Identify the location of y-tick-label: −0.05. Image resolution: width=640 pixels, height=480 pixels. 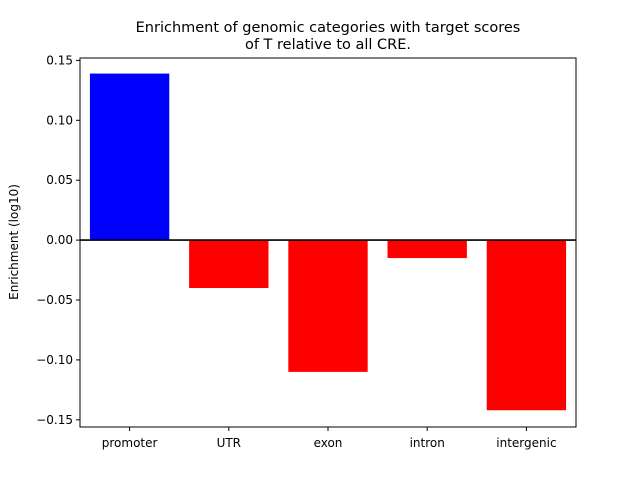
(54, 300).